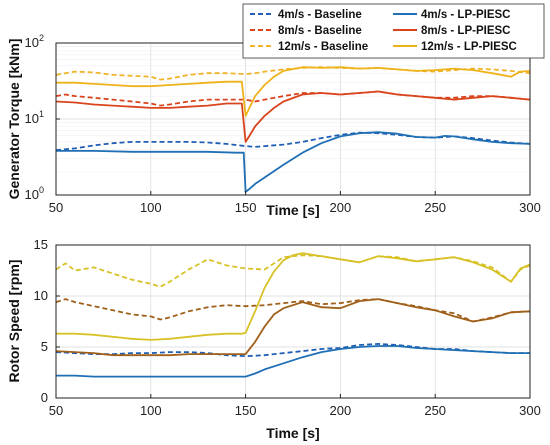  I want to click on y-tick-exponent: 1, so click(41, 114).